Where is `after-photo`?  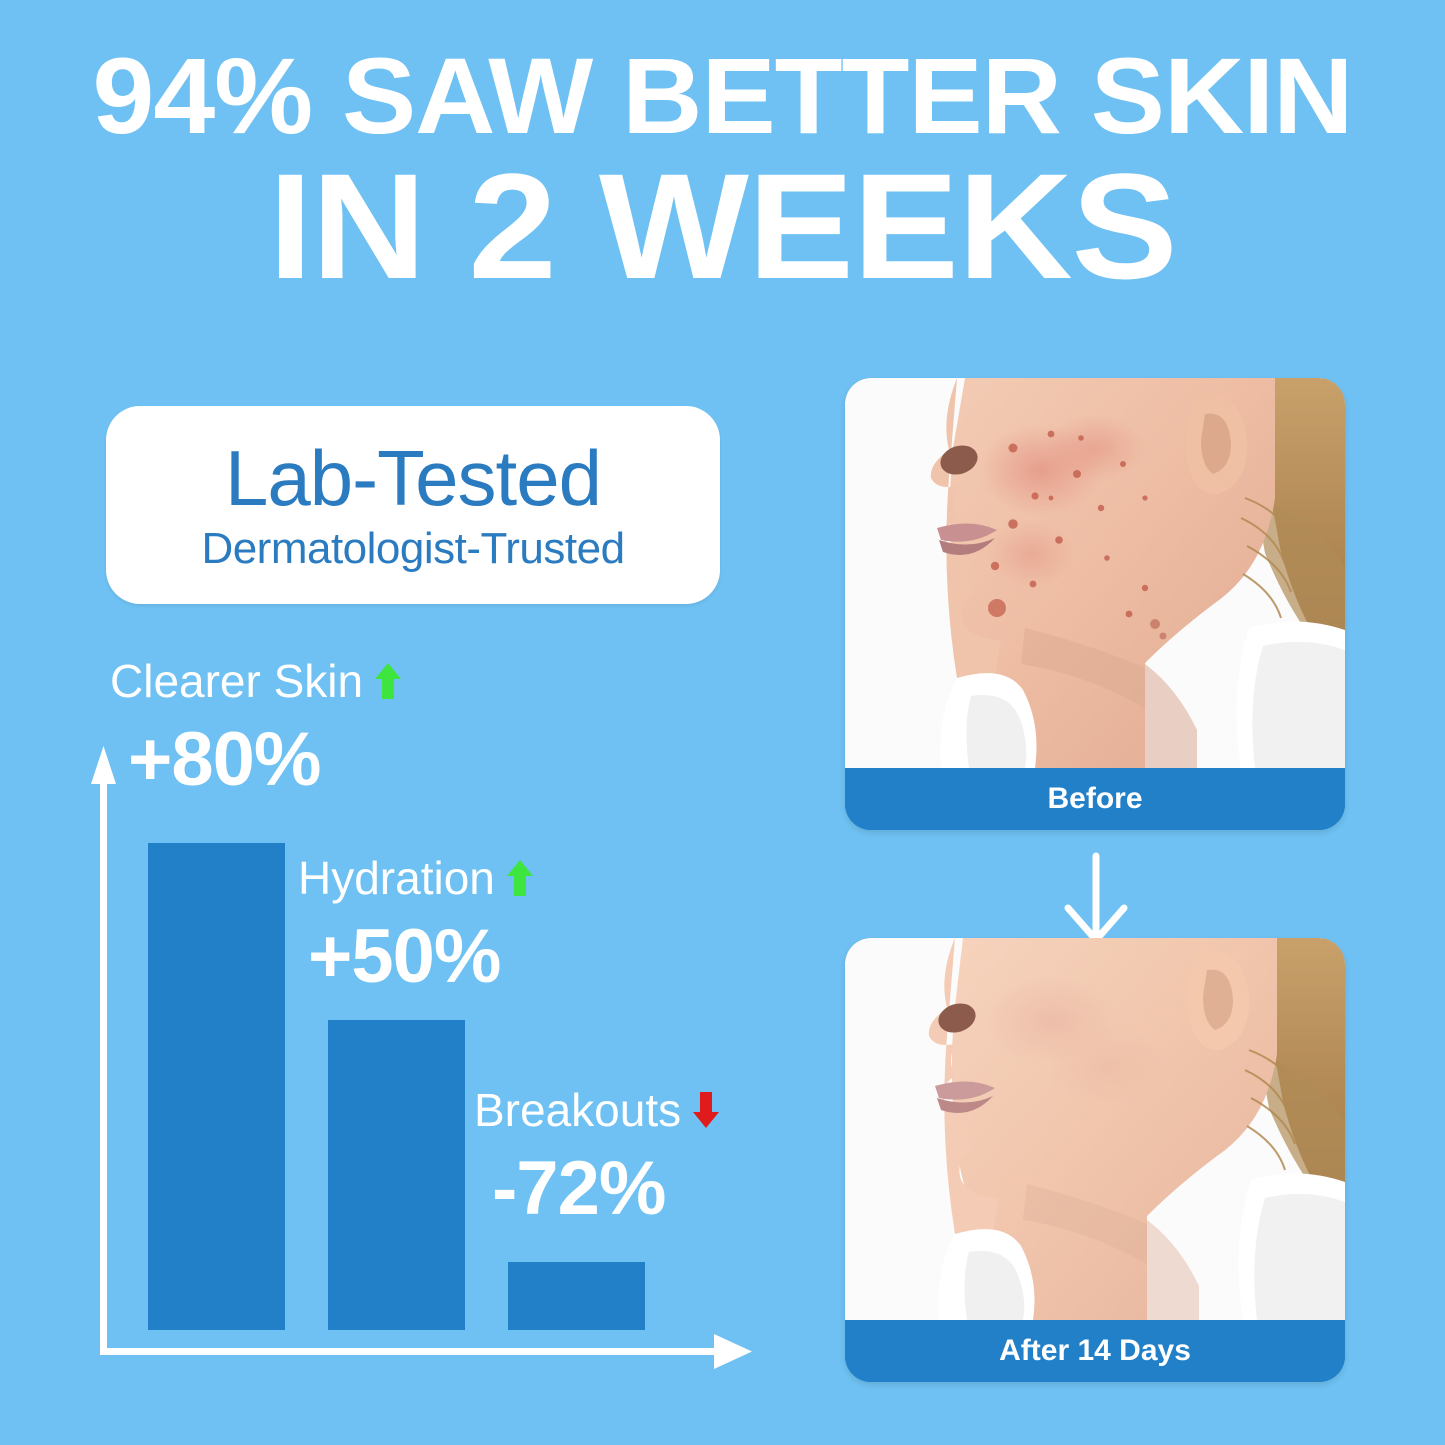 after-photo is located at coordinates (1095, 1129).